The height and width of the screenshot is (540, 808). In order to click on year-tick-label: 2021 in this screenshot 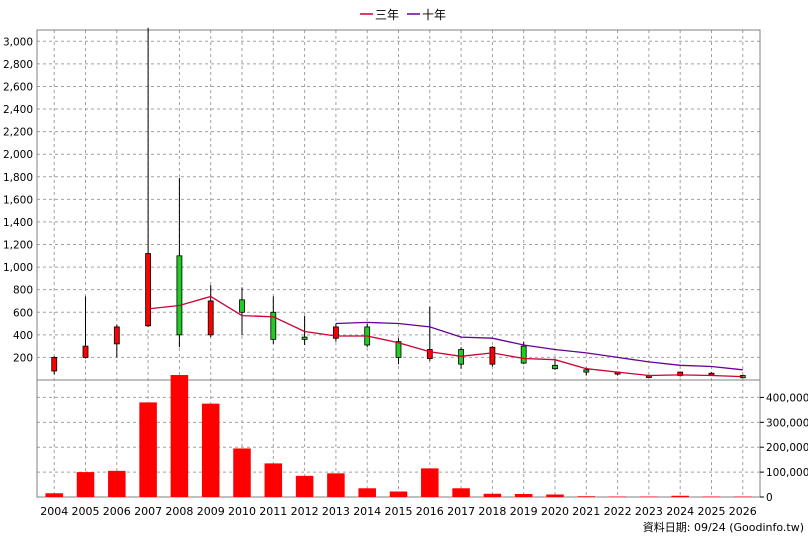, I will do `click(586, 511)`.